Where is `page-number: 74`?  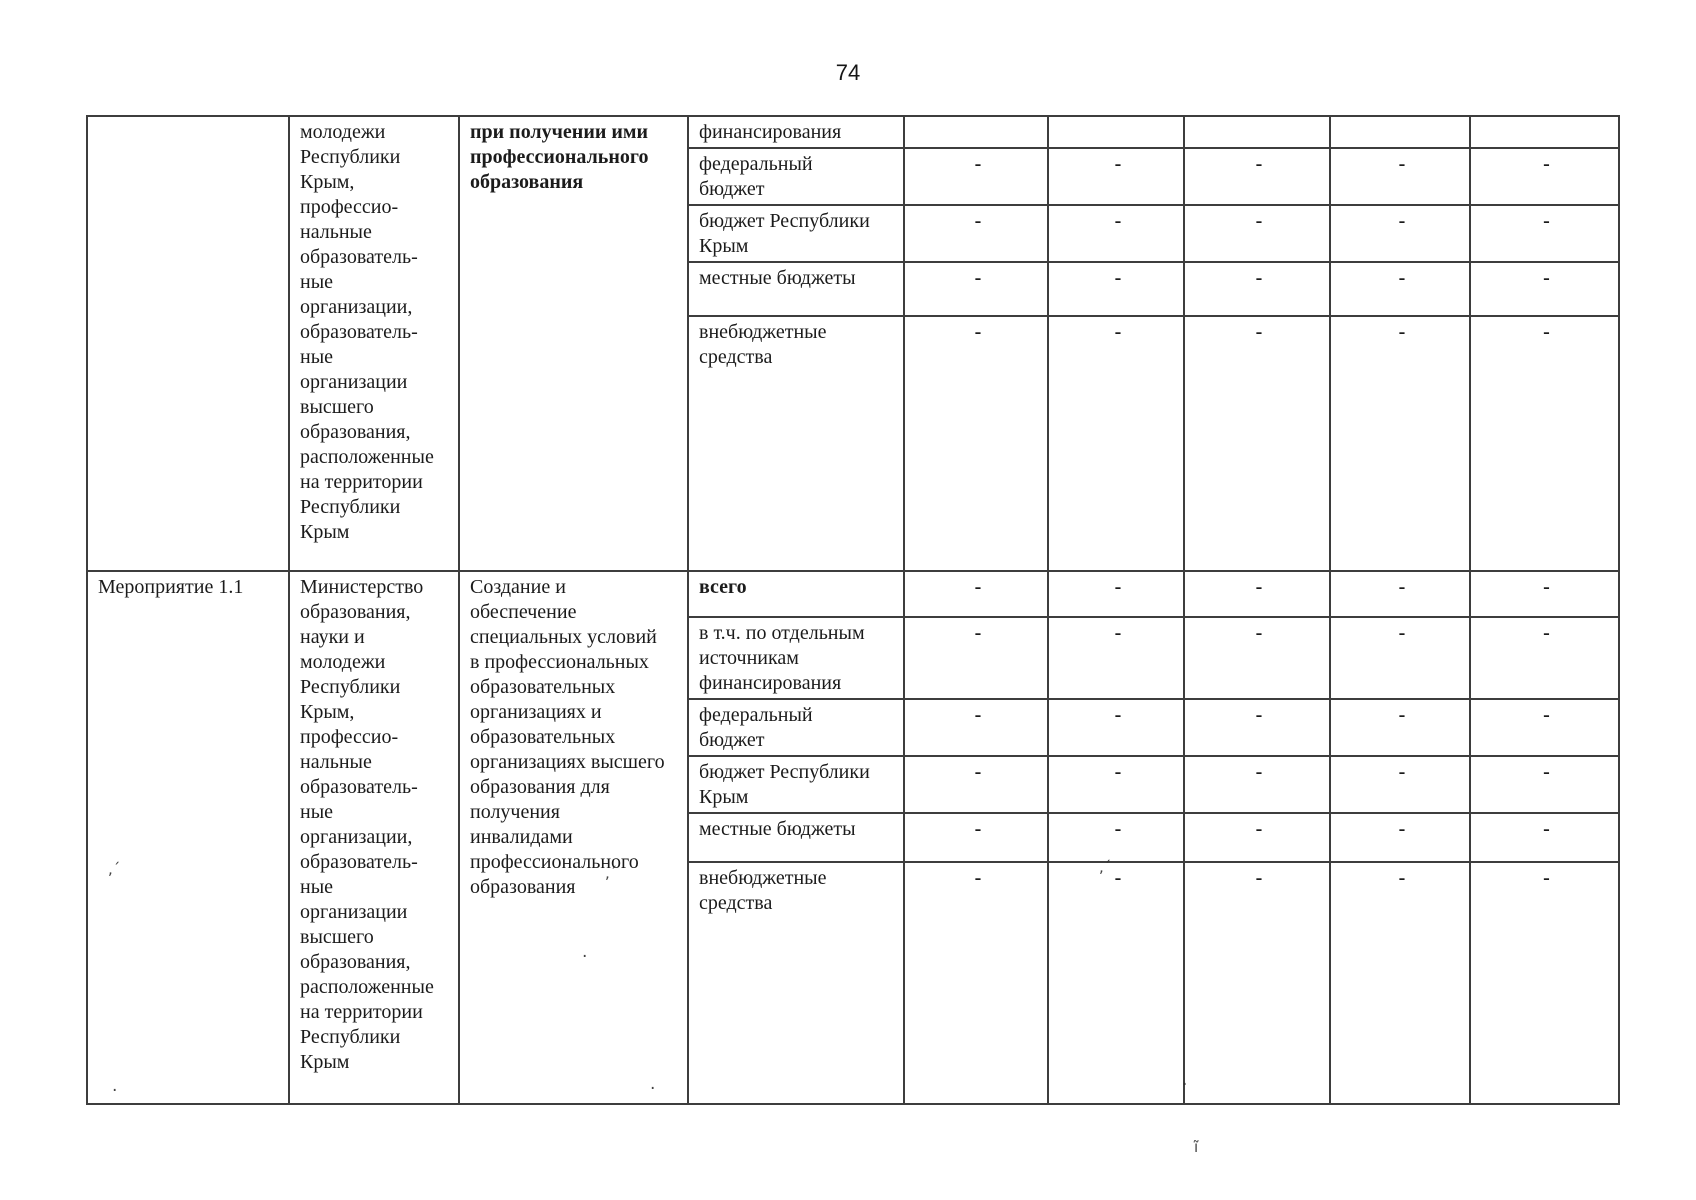
page-number: 74 is located at coordinates (848, 72).